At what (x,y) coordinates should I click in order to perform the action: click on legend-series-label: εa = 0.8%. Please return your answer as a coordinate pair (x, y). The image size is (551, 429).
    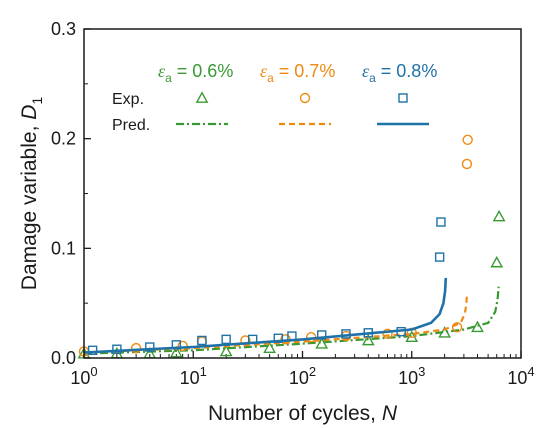
    Looking at the image, I should click on (399, 73).